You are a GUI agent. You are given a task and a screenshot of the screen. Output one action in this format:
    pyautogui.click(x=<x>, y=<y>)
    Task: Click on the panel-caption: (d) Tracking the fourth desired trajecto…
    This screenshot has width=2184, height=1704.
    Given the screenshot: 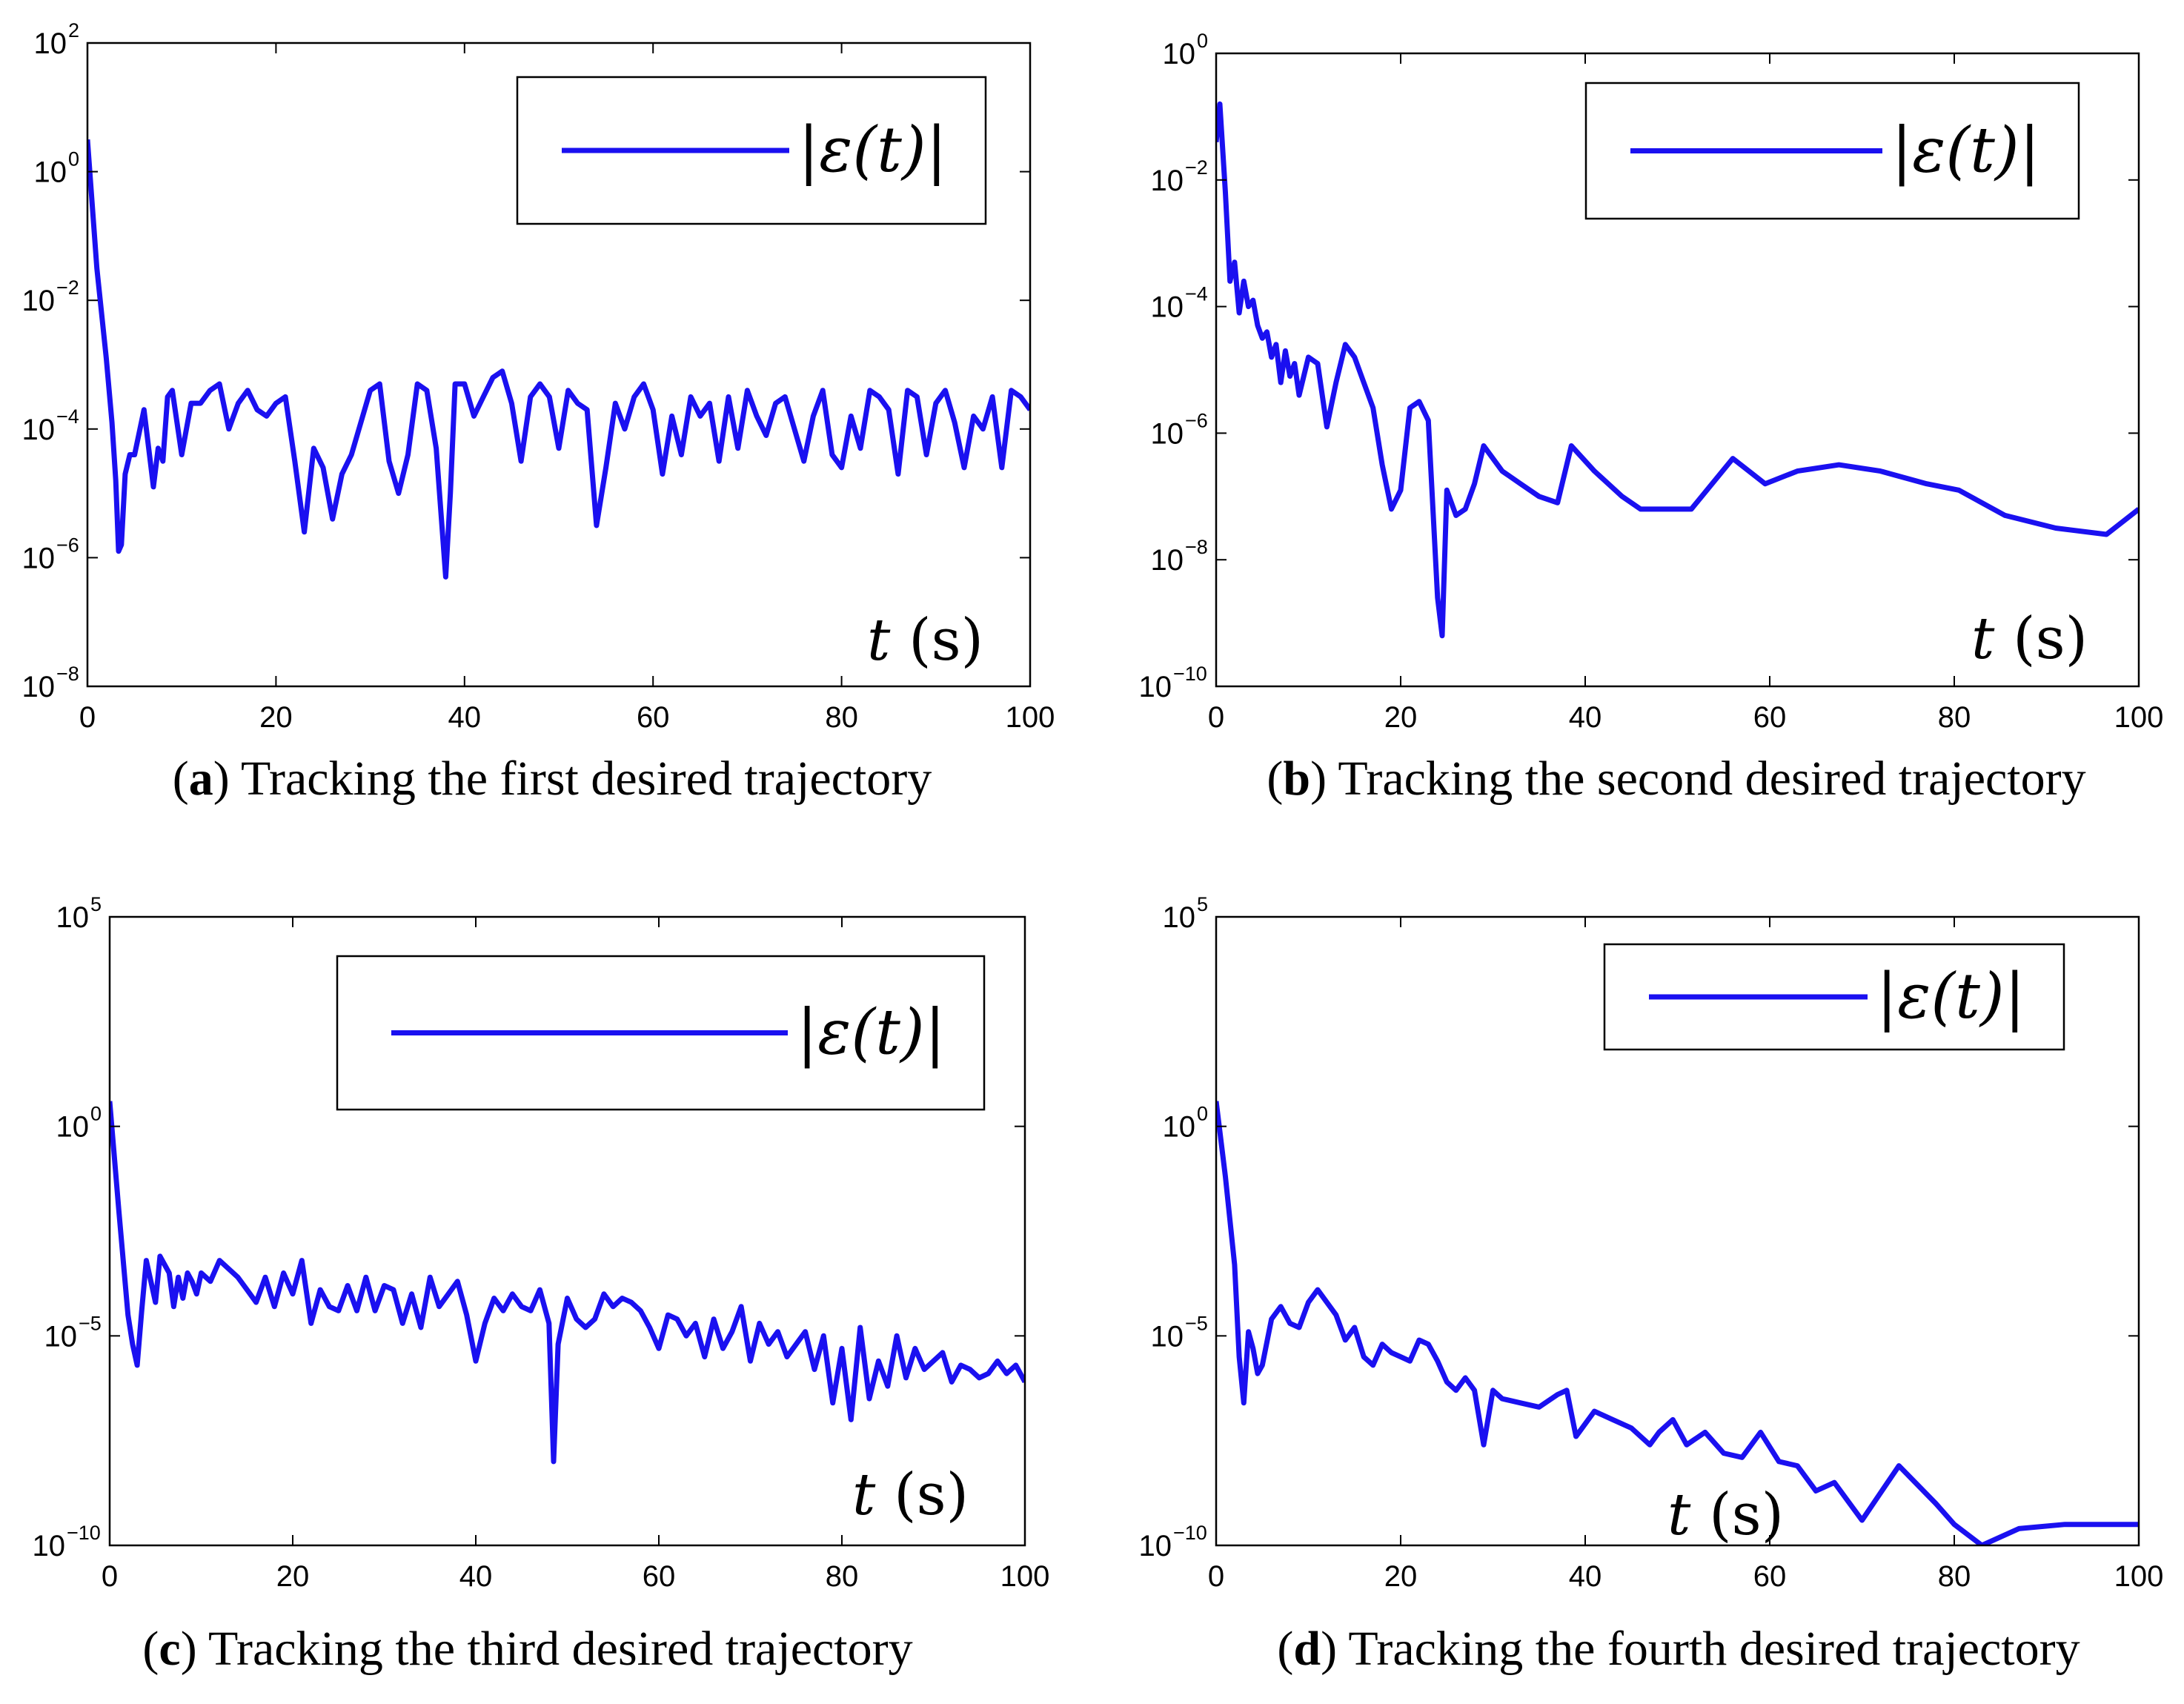 What is the action you would take?
    pyautogui.click(x=1679, y=1649)
    